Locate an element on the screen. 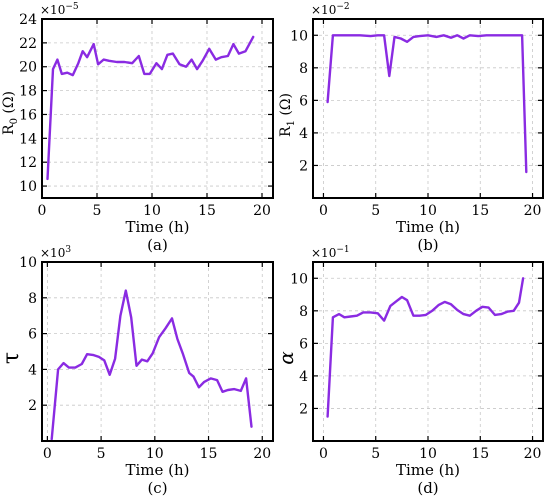 This screenshot has width=550, height=501. panel-c-xtick-label-1: 5 is located at coordinates (101, 454).